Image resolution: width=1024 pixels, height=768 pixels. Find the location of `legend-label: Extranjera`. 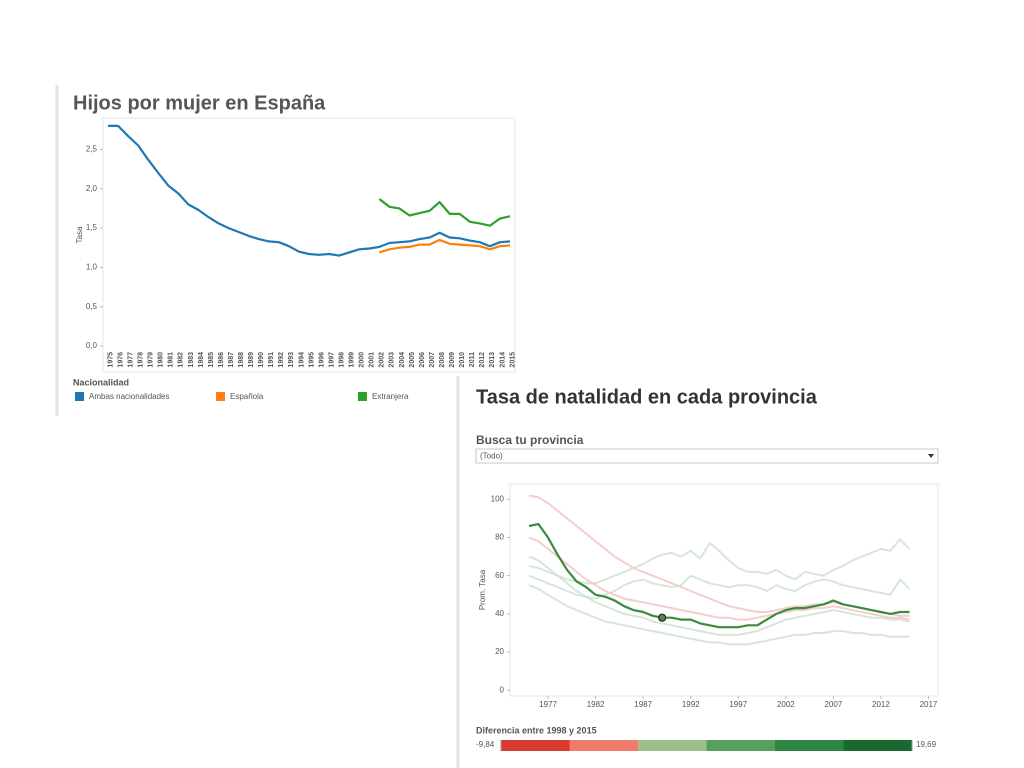

legend-label: Extranjera is located at coordinates (390, 396).